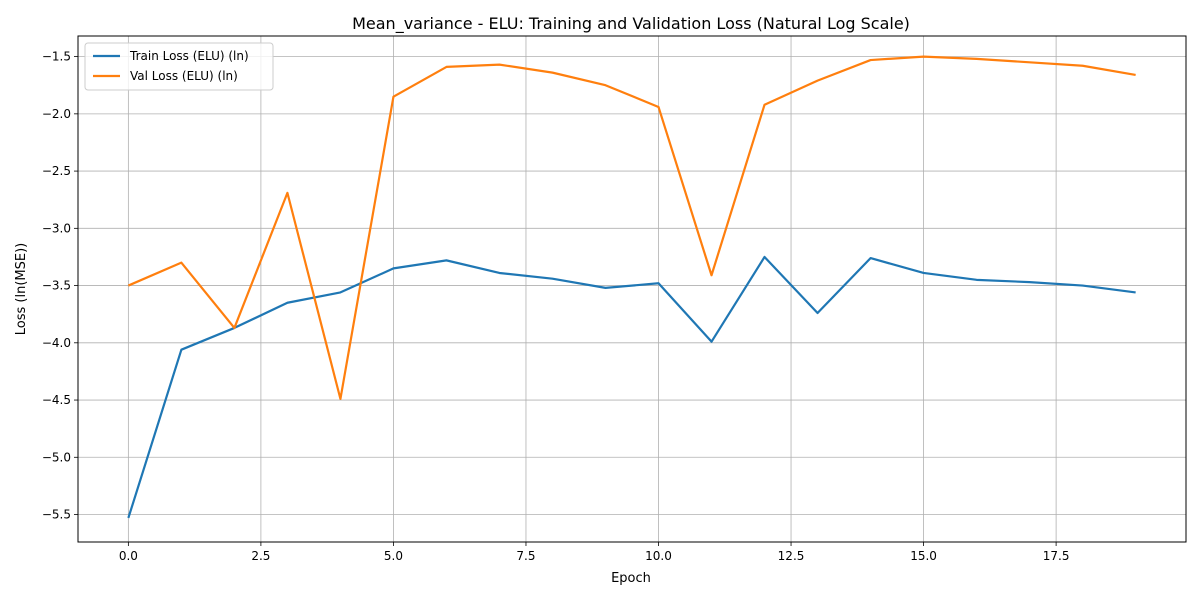  What do you see at coordinates (56, 114) in the screenshot?
I see `y-tick-label: −2.0` at bounding box center [56, 114].